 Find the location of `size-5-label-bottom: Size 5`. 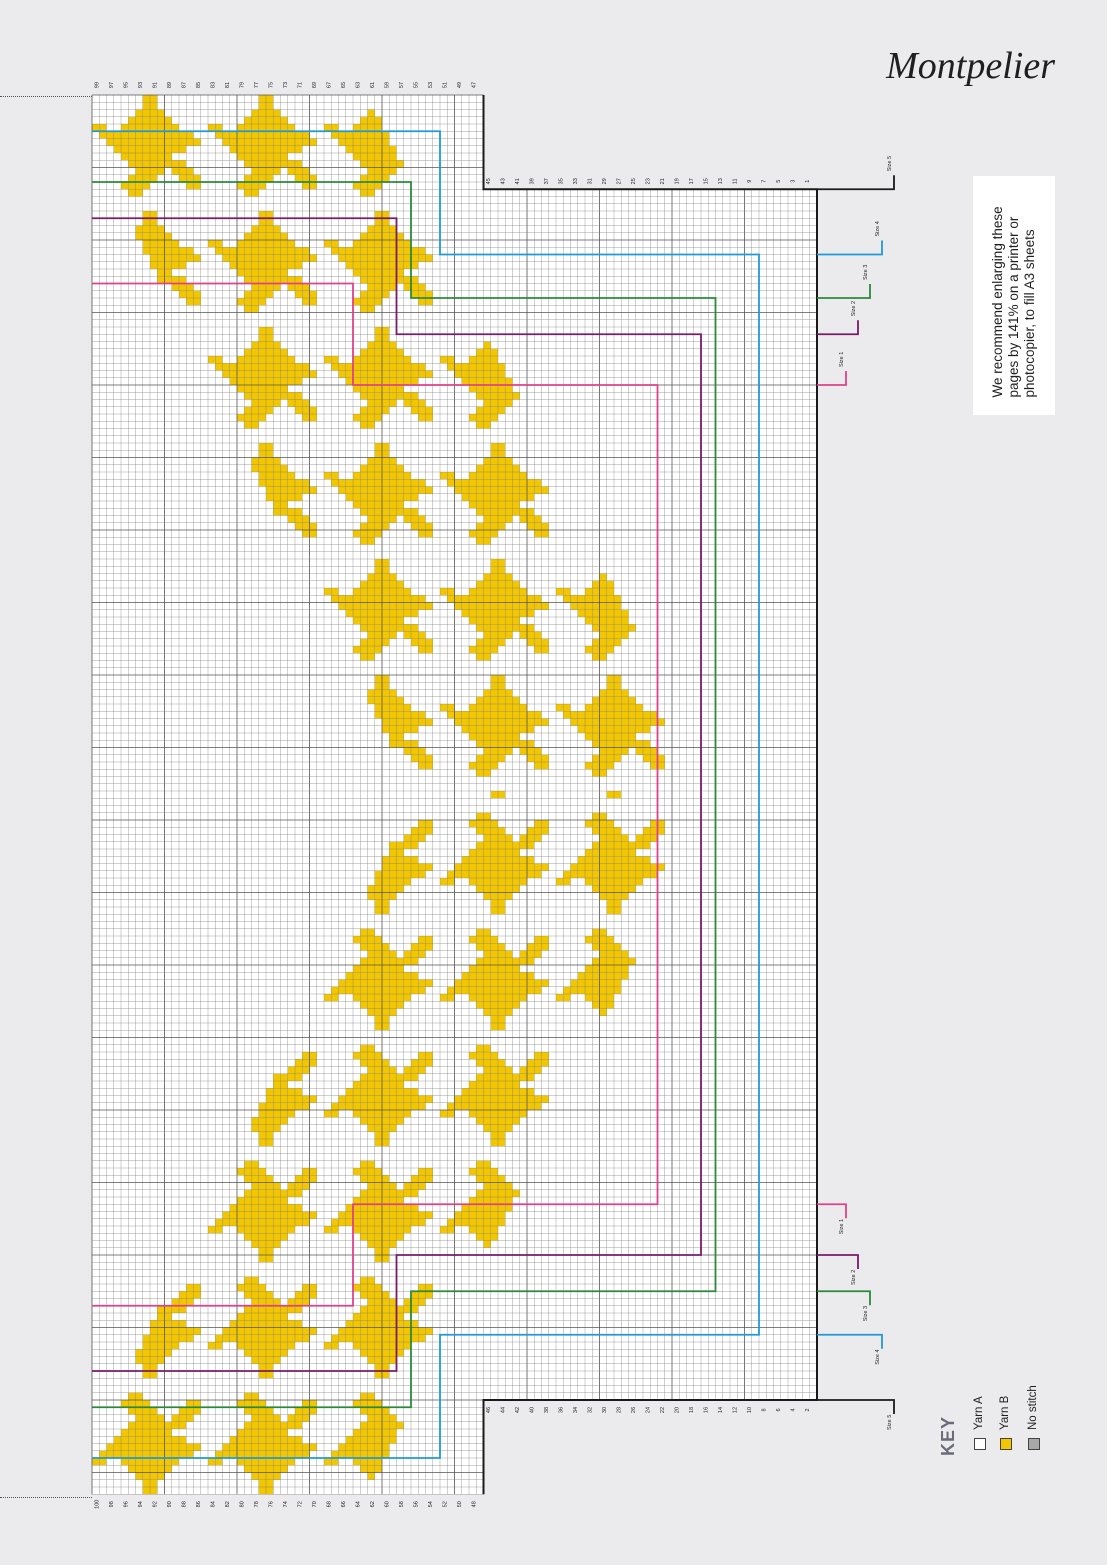

size-5-label-bottom: Size 5 is located at coordinates (890, 1422).